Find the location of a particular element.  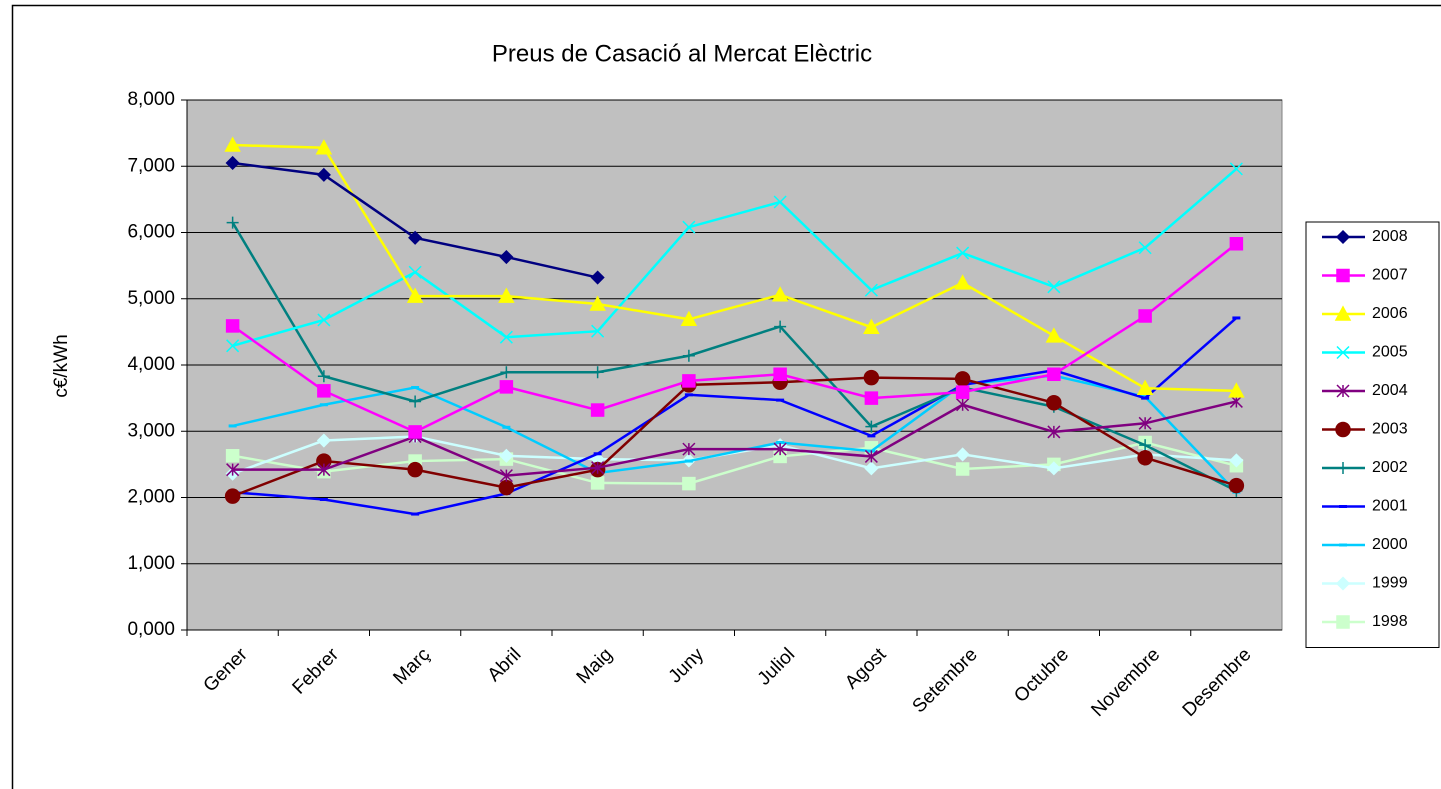

legend-box is located at coordinates (1372, 434).